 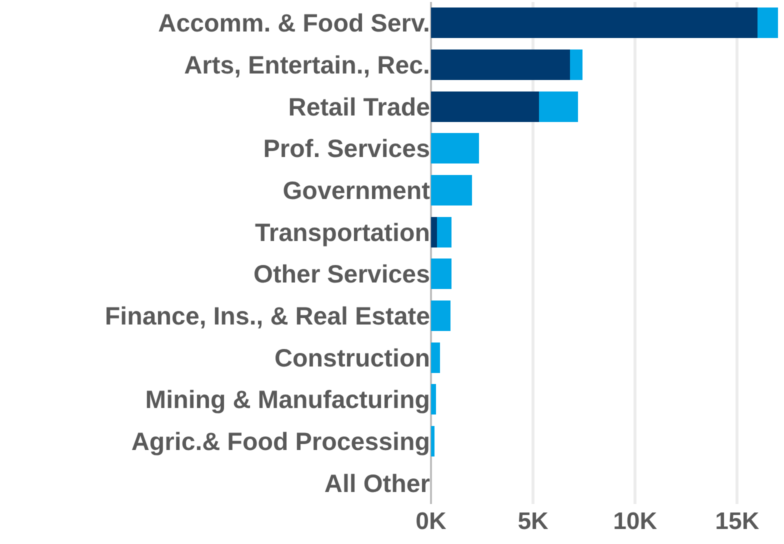 I want to click on y-tick-label: All Other, so click(x=377, y=484).